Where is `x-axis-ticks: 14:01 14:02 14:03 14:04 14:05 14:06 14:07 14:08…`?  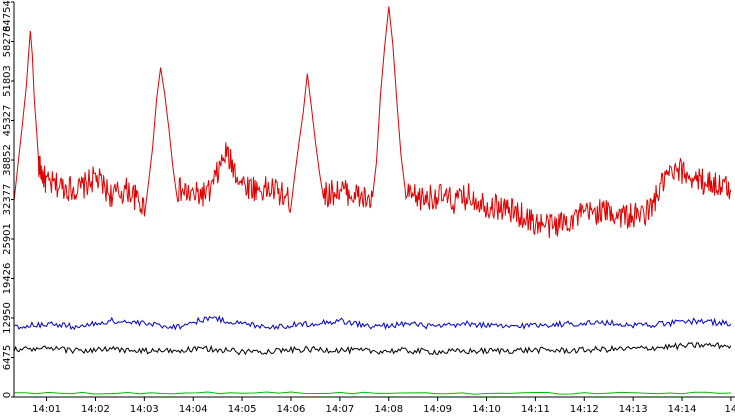 x-axis-ticks: 14:01 14:02 14:03 14:04 14:05 14:06 14:07 14:08… is located at coordinates (383, 406).